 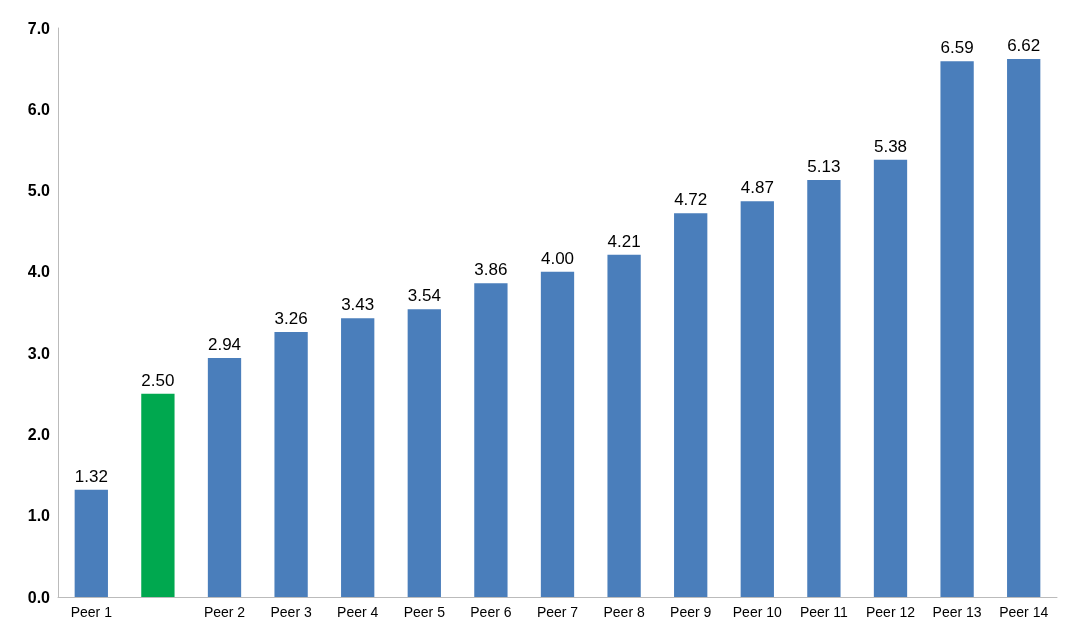 What do you see at coordinates (624, 241) in the screenshot?
I see `data-label: 4.21` at bounding box center [624, 241].